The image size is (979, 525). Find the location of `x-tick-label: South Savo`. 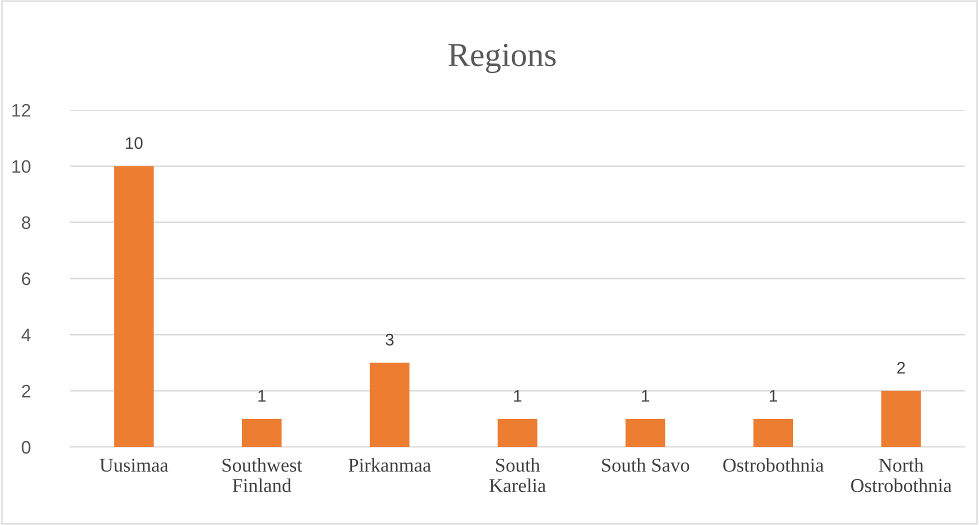

x-tick-label: South Savo is located at coordinates (646, 465).